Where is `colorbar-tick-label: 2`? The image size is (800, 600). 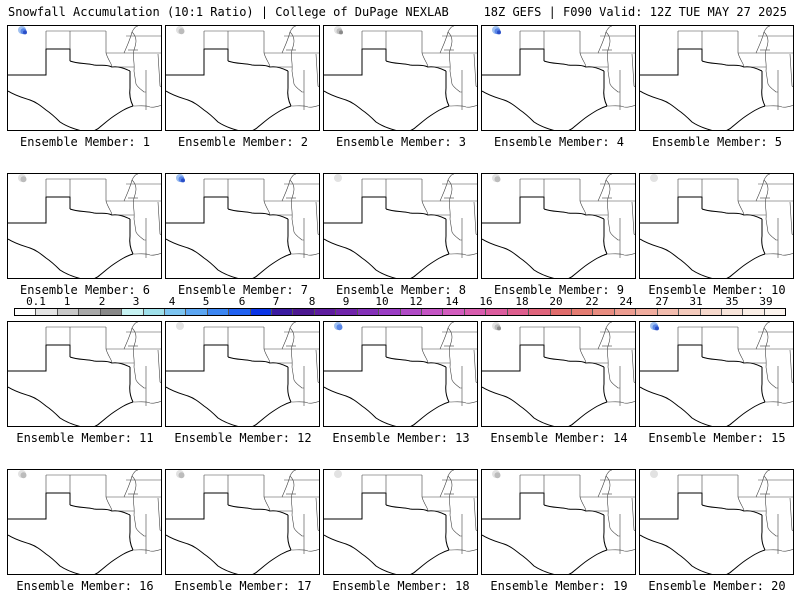
colorbar-tick-label: 2 is located at coordinates (102, 301).